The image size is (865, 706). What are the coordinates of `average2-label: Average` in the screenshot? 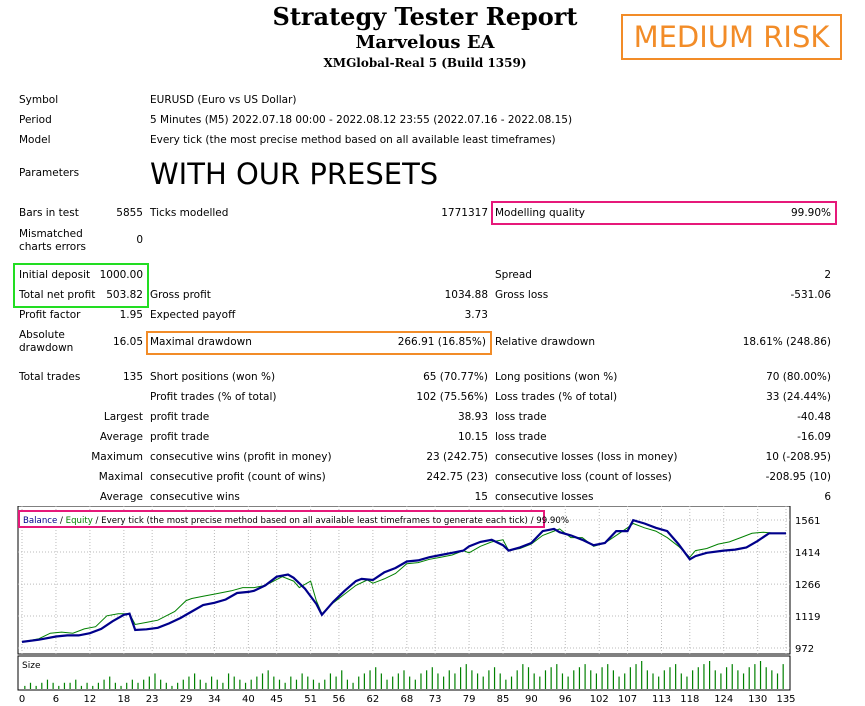 It's located at (121, 497).